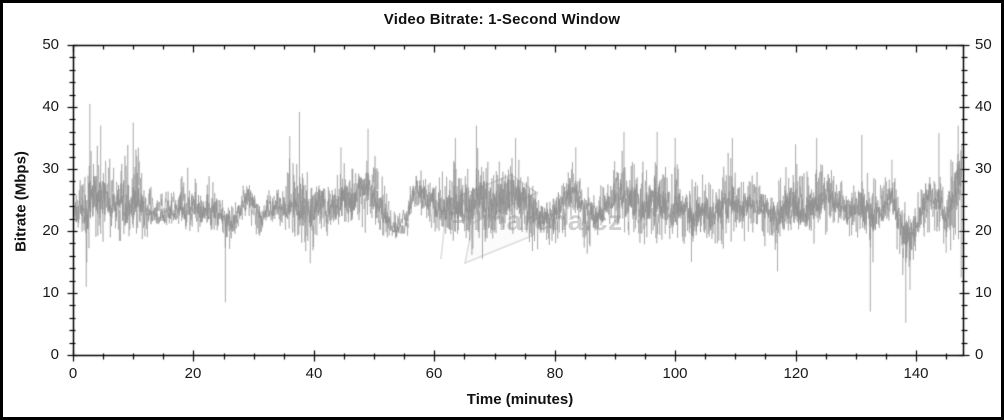 The image size is (1004, 420). What do you see at coordinates (796, 373) in the screenshot?
I see `tick-label: 120` at bounding box center [796, 373].